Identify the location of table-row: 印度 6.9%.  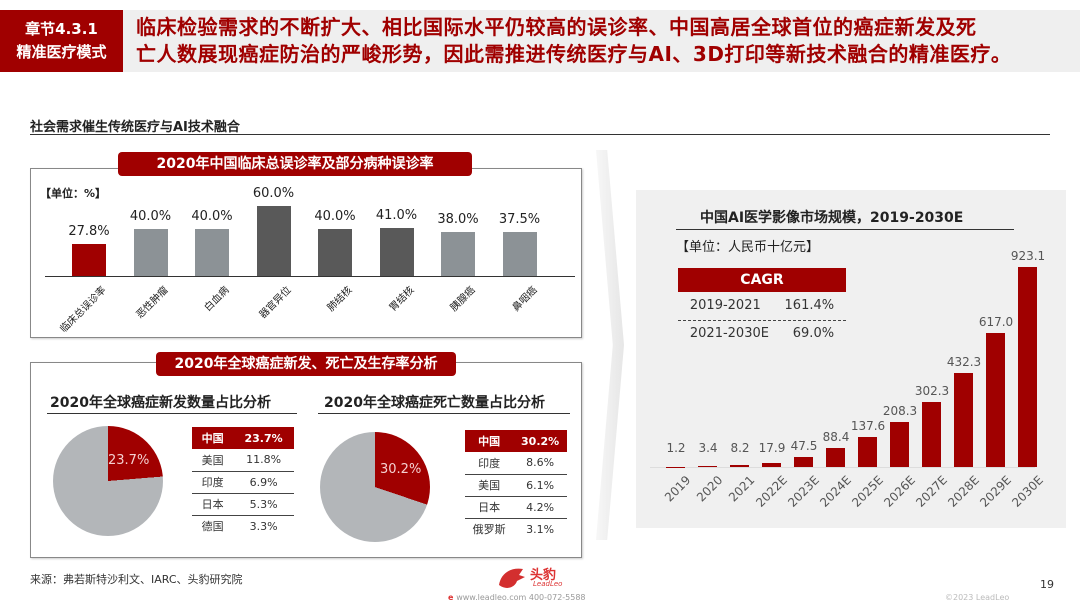
(243, 482).